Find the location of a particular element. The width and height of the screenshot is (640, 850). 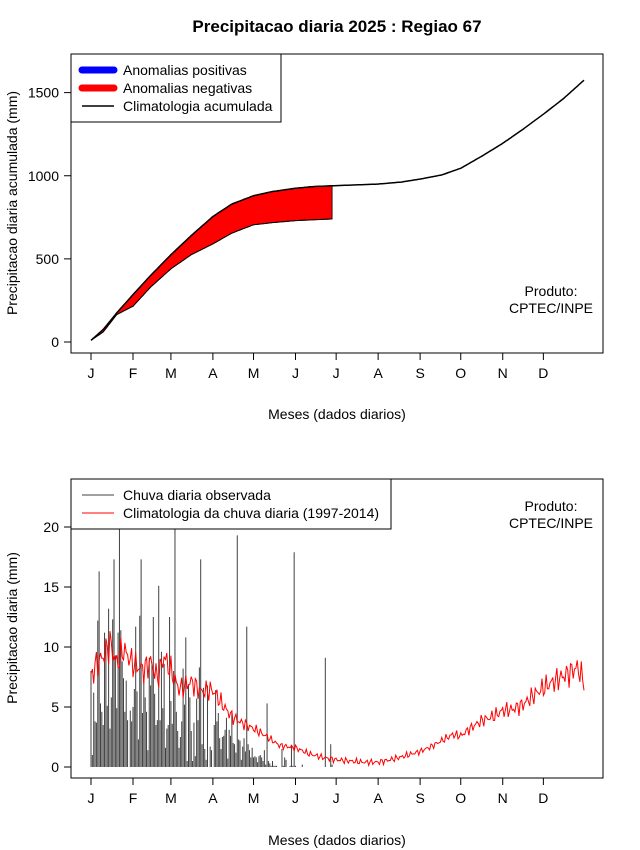

accumulated-x-axis-label: Meses (dados diarios) is located at coordinates (337, 414).